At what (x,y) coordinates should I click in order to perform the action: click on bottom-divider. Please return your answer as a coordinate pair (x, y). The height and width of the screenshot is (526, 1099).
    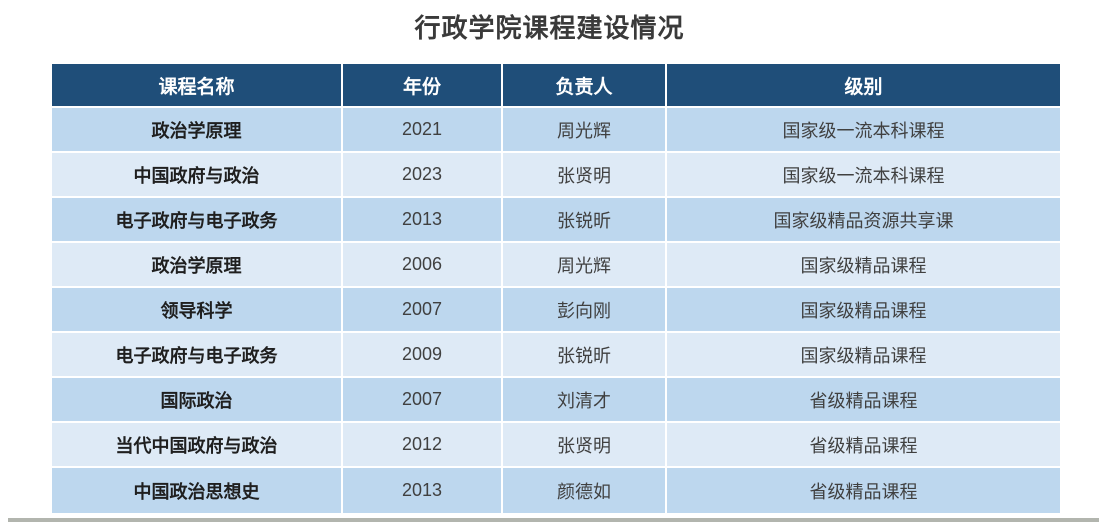
    Looking at the image, I should click on (553, 520).